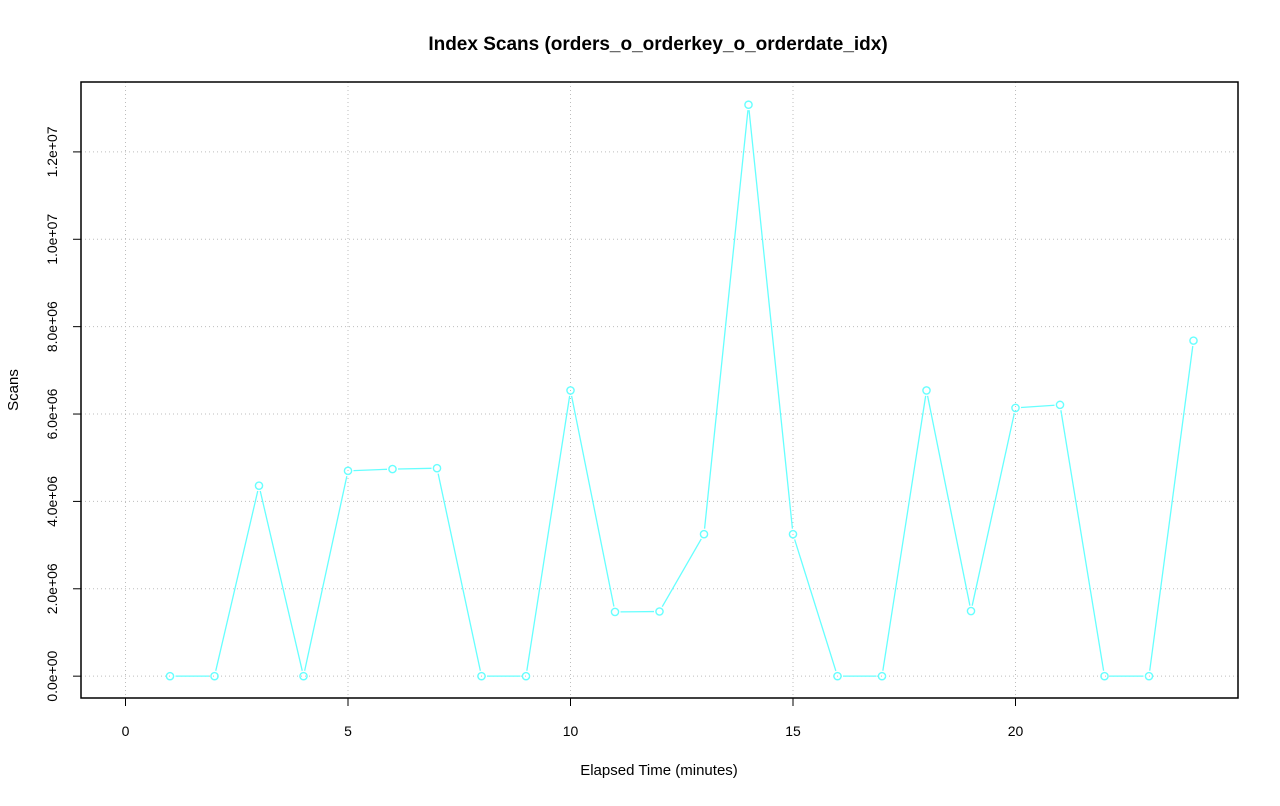  I want to click on y-tick-label: 4.0e+06, so click(52, 501).